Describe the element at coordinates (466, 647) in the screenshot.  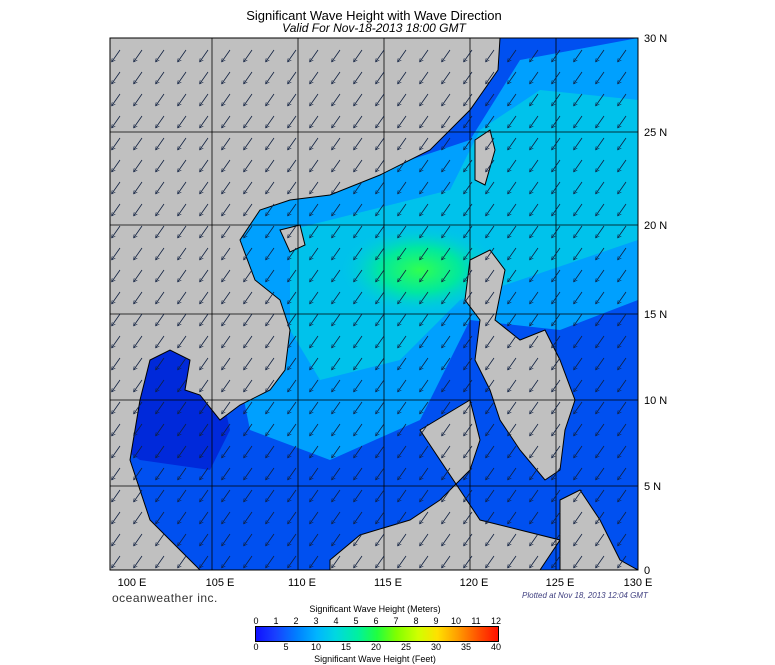
I see `legend-tick: 35` at that location.